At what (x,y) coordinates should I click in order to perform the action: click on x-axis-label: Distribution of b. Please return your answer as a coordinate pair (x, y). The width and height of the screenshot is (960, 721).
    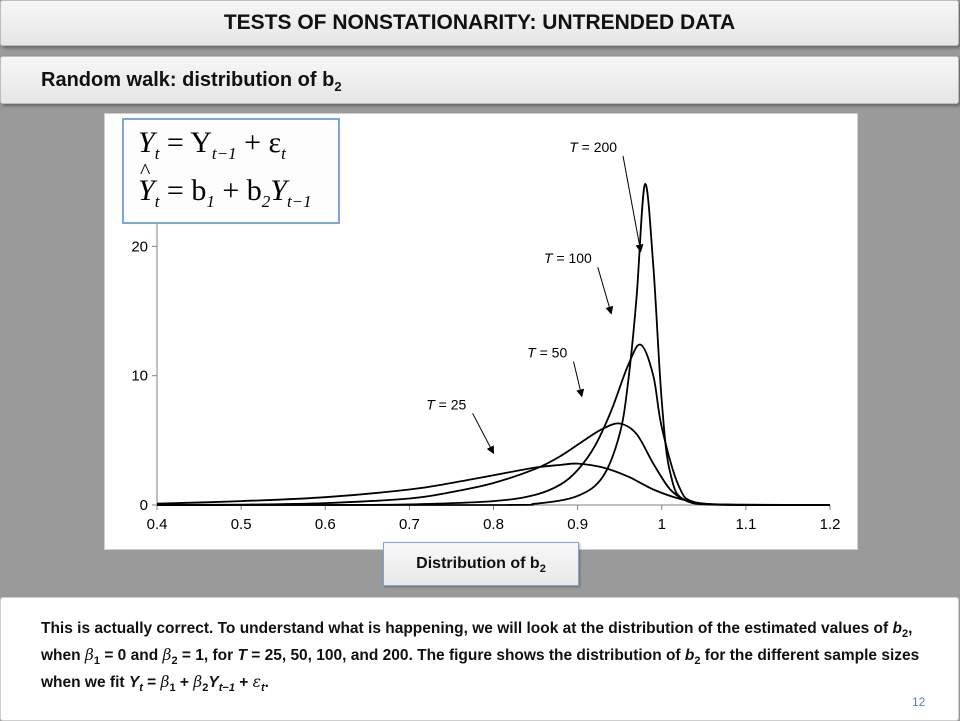
    Looking at the image, I should click on (478, 563).